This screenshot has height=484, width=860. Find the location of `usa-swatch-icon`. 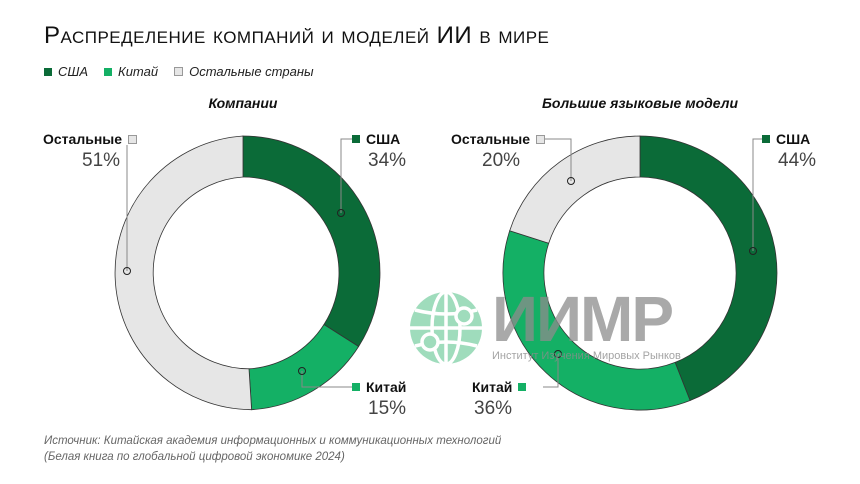

usa-swatch-icon is located at coordinates (48, 71).